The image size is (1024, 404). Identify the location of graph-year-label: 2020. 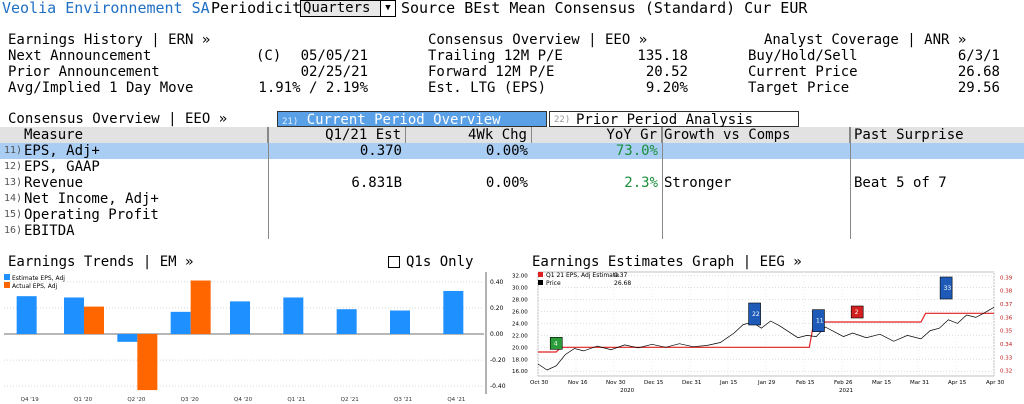
(627, 391).